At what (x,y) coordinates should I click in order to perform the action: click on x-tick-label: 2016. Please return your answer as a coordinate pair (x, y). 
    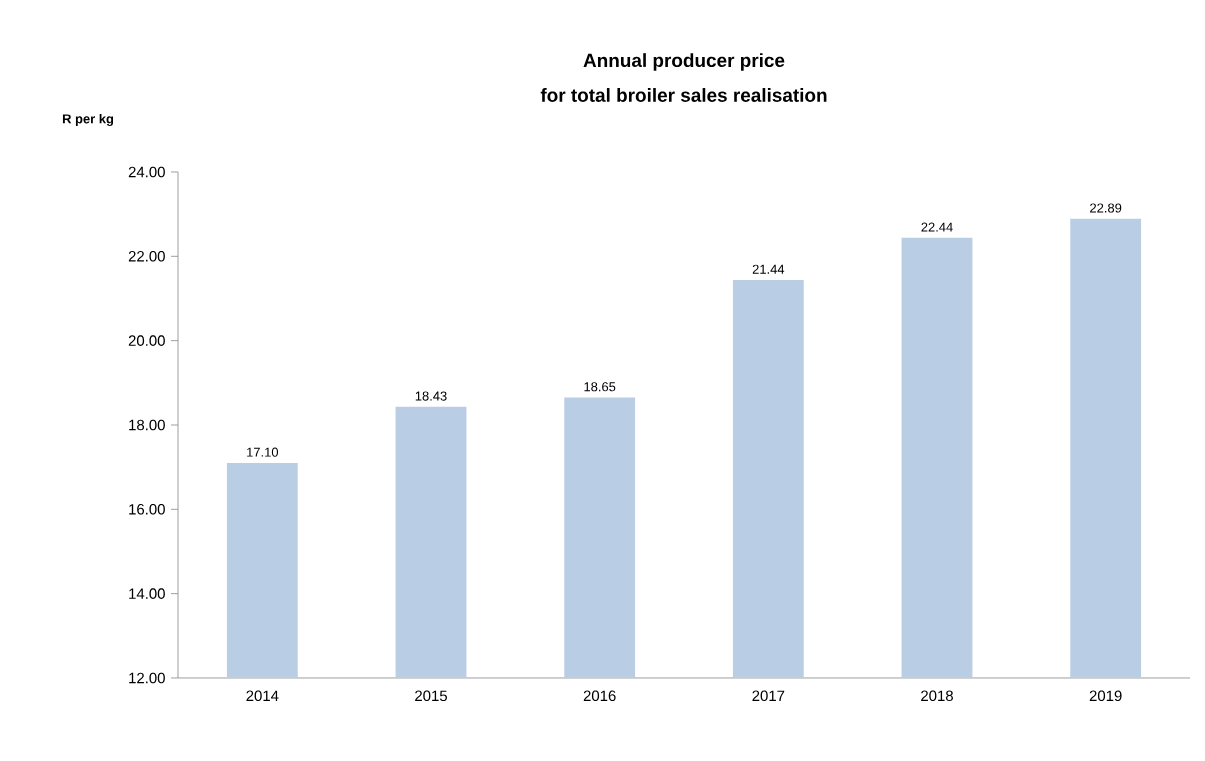
    Looking at the image, I should click on (599, 696).